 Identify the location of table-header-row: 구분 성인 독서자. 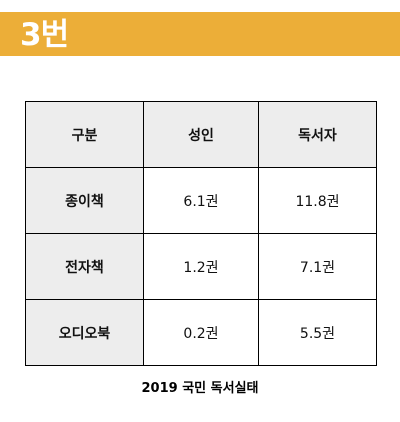
(201, 134).